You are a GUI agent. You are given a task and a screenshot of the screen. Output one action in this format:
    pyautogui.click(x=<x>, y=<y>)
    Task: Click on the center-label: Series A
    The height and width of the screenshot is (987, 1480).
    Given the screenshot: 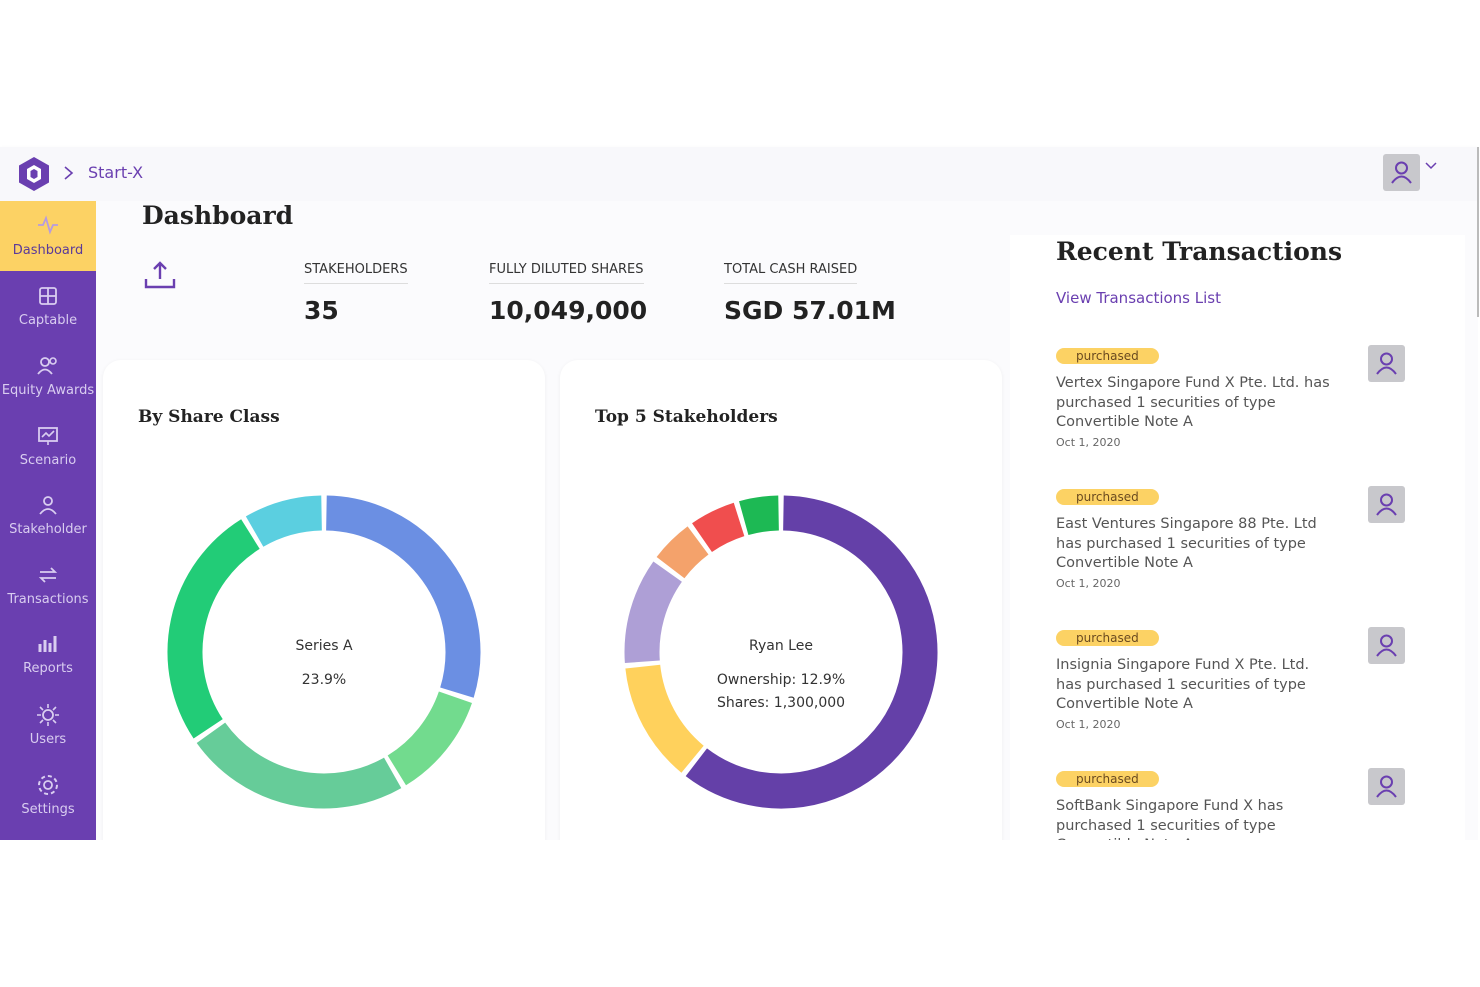 What is the action you would take?
    pyautogui.click(x=324, y=646)
    